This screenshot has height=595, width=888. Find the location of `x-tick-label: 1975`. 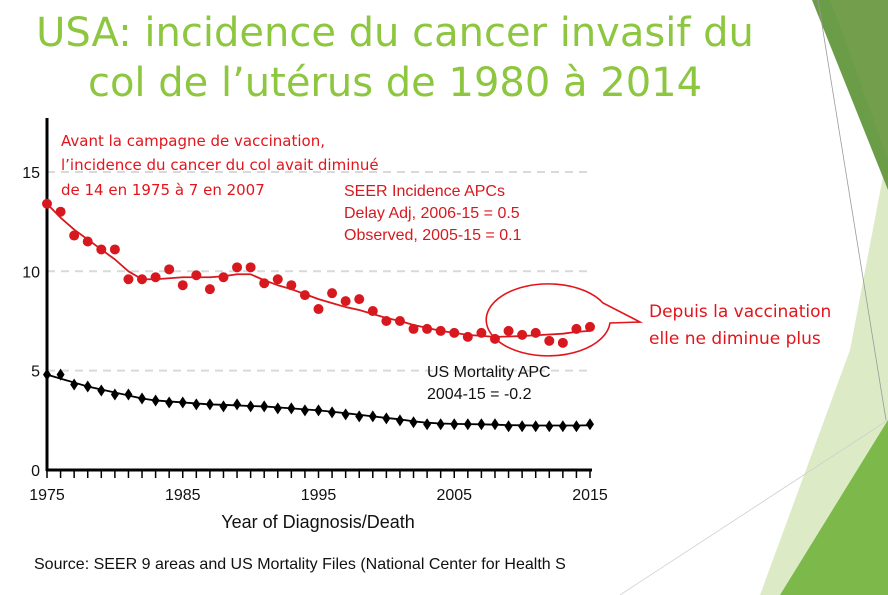

x-tick-label: 1975 is located at coordinates (47, 495).